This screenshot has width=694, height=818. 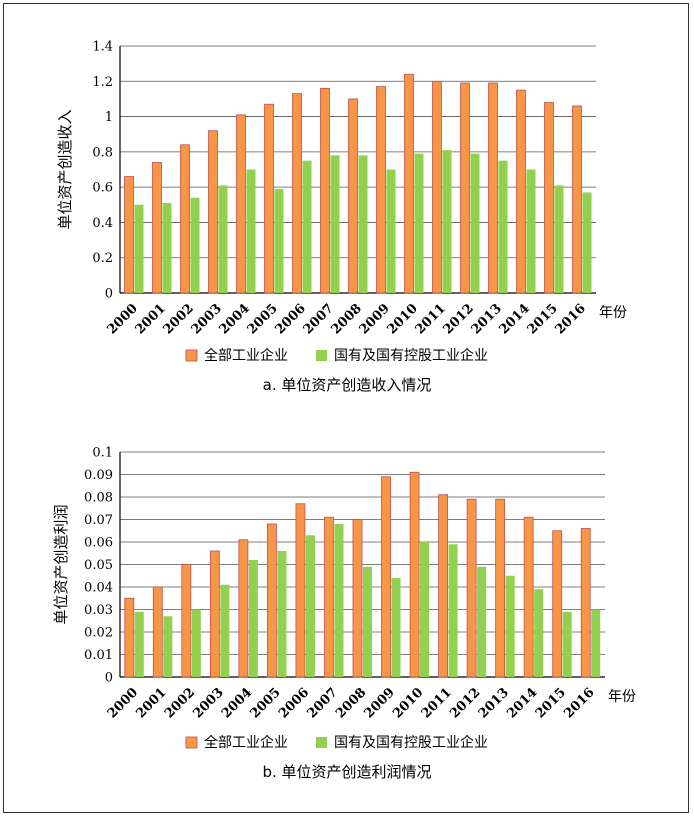 What do you see at coordinates (139, 248) in the screenshot?
I see `bar-state-owned-2000` at bounding box center [139, 248].